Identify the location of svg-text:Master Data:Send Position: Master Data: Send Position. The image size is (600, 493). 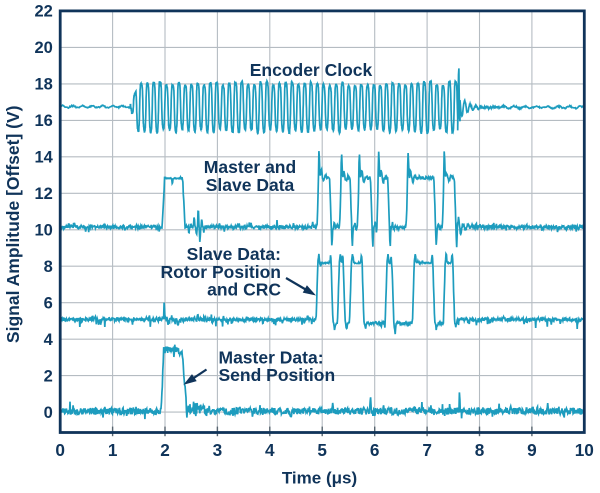
(277, 367).